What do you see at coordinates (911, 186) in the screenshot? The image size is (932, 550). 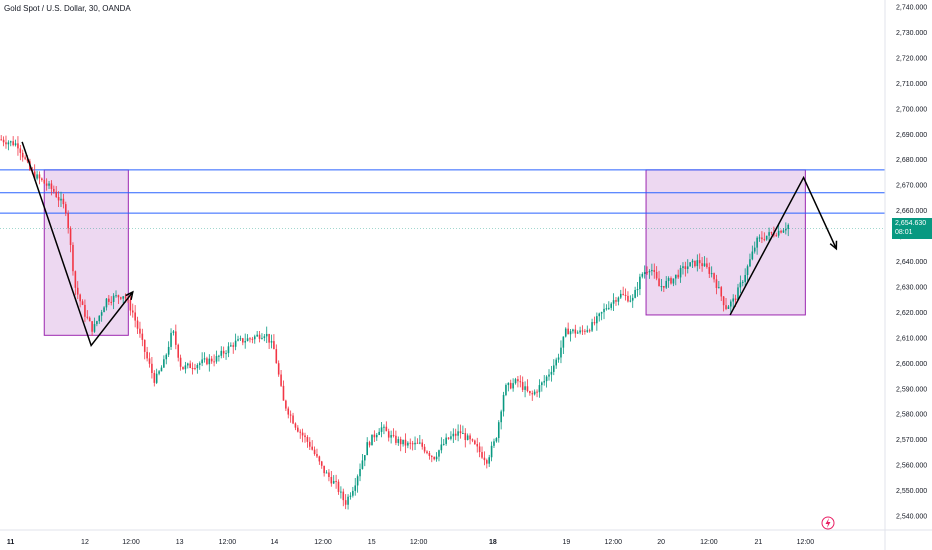 I see `y-tick-label: 2,670.000` at bounding box center [911, 186].